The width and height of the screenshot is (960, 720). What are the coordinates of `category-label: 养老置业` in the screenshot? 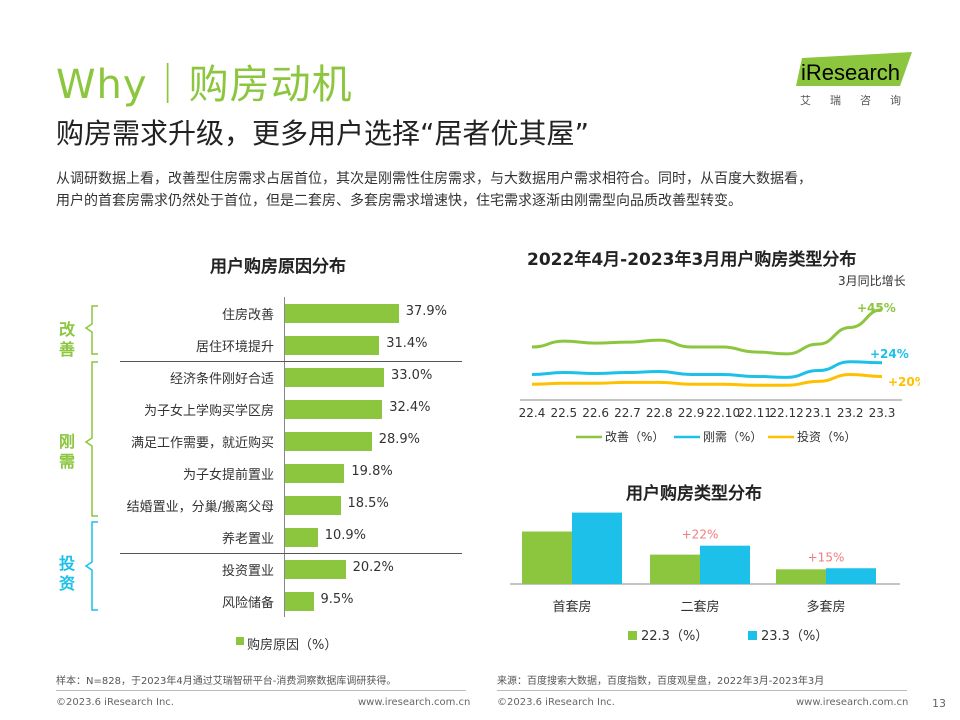 It's located at (247, 539).